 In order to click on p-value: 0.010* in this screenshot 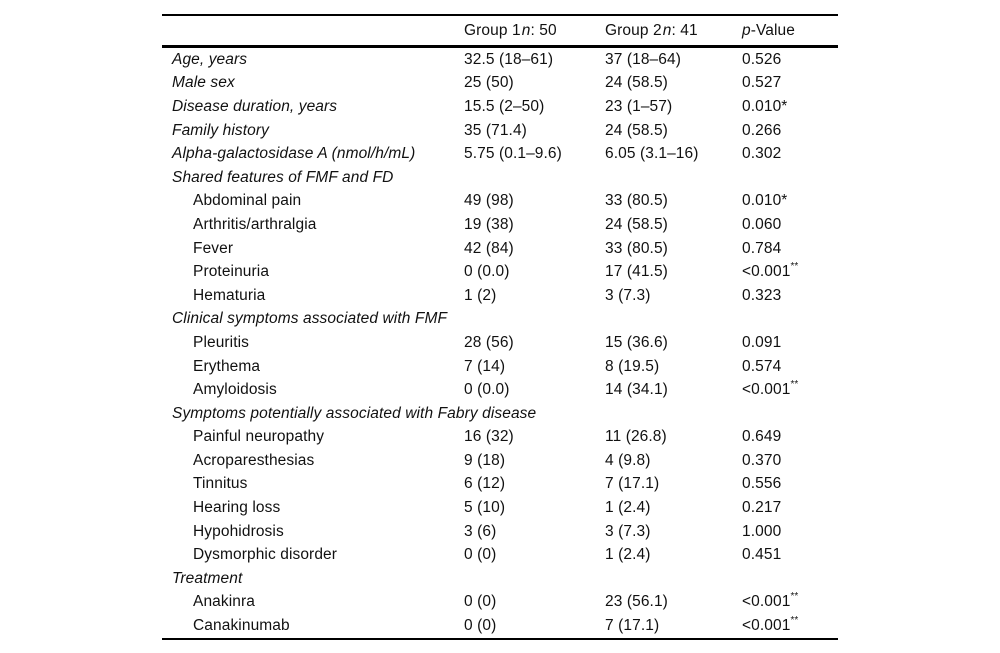, I will do `click(790, 107)`.